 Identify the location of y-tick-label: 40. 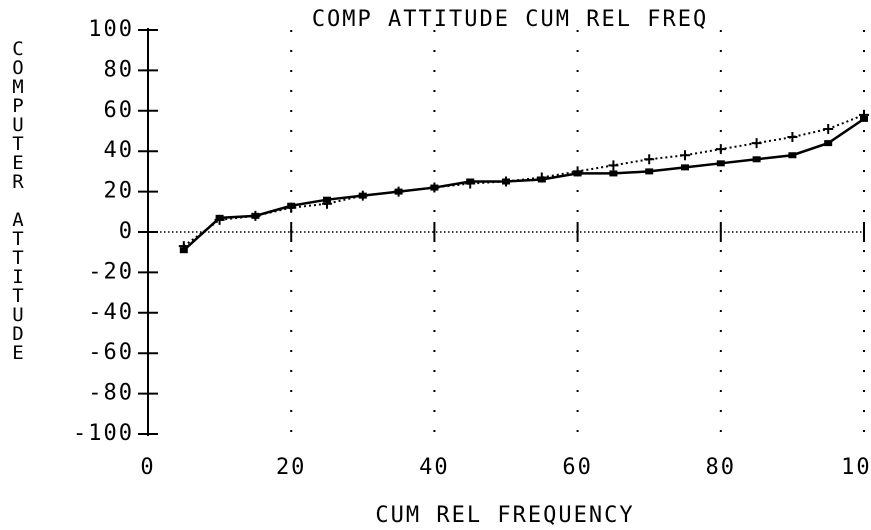
(119, 150).